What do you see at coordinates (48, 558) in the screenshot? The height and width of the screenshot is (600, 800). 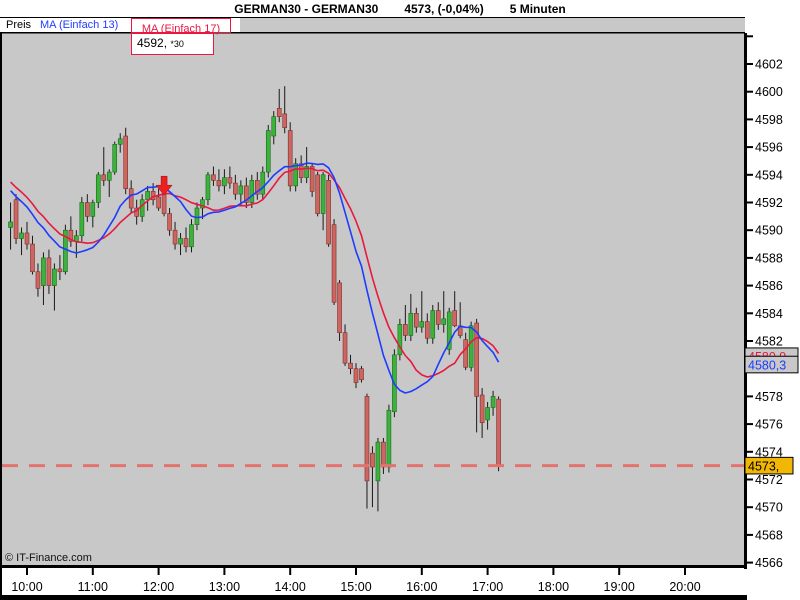 I see `copyright-label: © IT-Finance.com` at bounding box center [48, 558].